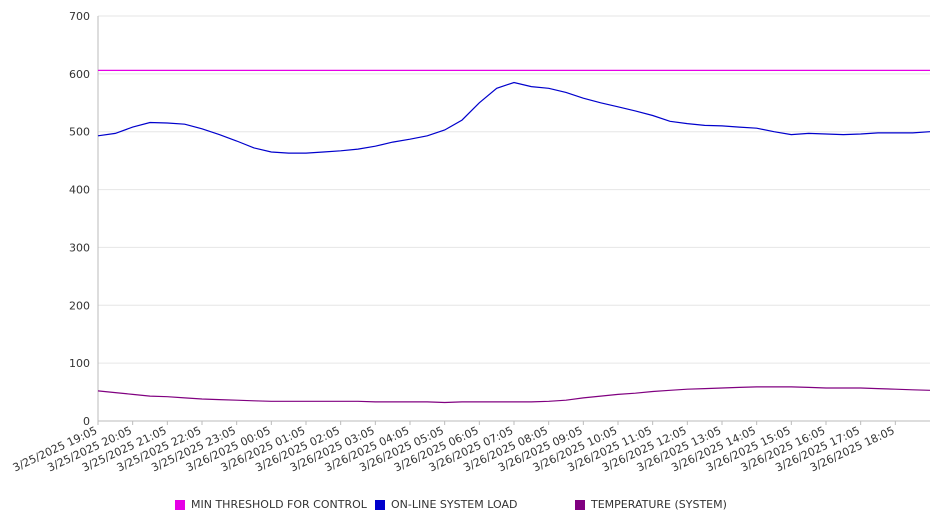  I want to click on legend-label-system-load: ON-LINE SYSTEM LOAD, so click(454, 504).